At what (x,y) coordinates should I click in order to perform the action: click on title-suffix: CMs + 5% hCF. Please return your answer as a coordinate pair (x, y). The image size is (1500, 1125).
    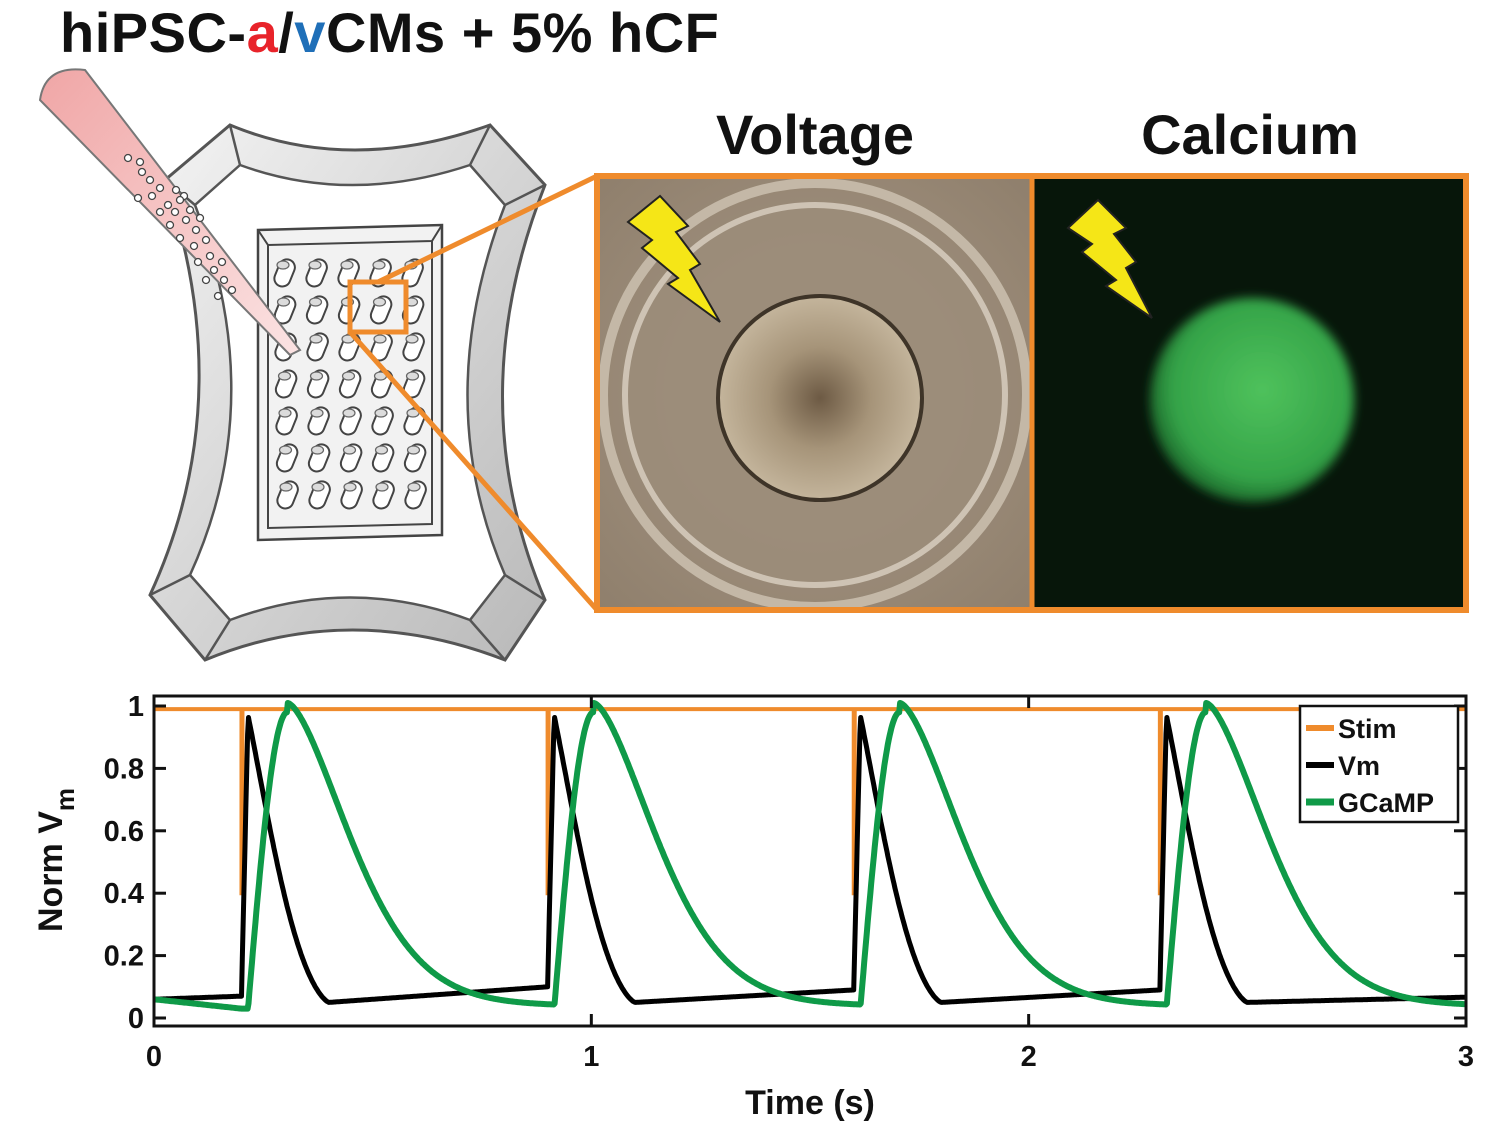
    Looking at the image, I should click on (522, 32).